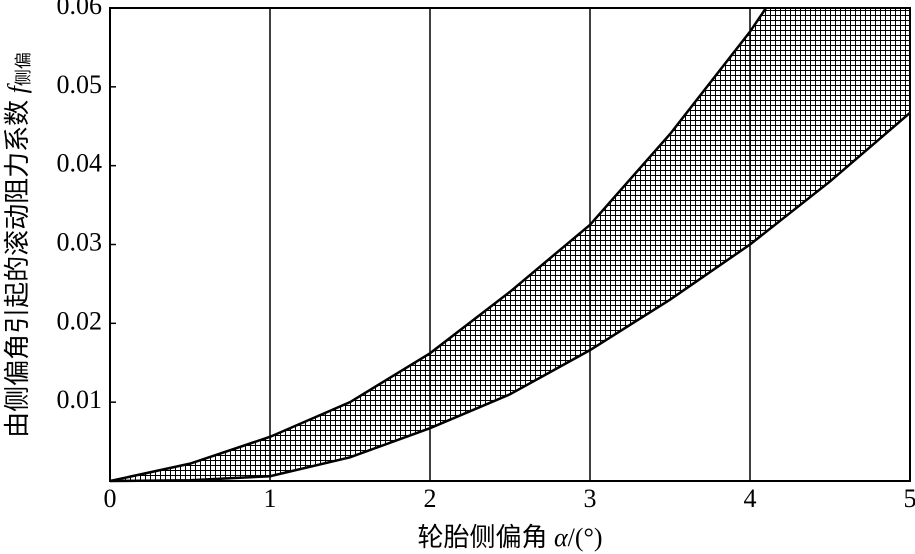  I want to click on x-tick-label: 3, so click(590, 498).